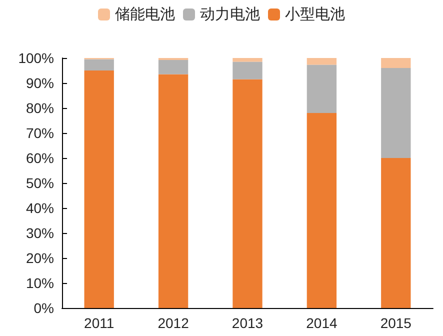  What do you see at coordinates (315, 14) in the screenshot?
I see `legend-label: 小型电池` at bounding box center [315, 14].